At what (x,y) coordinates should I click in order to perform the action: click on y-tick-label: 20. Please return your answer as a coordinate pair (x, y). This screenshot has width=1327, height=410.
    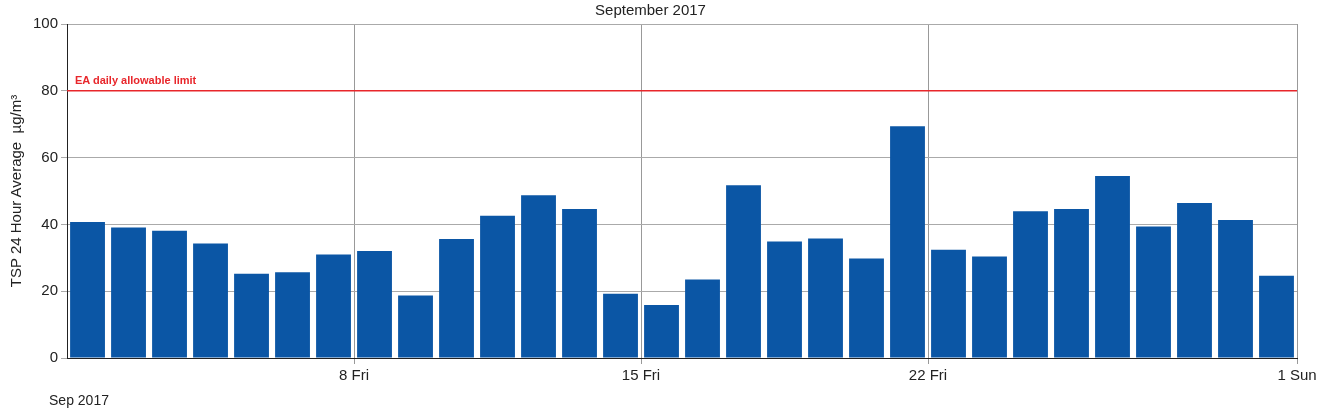
    Looking at the image, I should click on (50, 290).